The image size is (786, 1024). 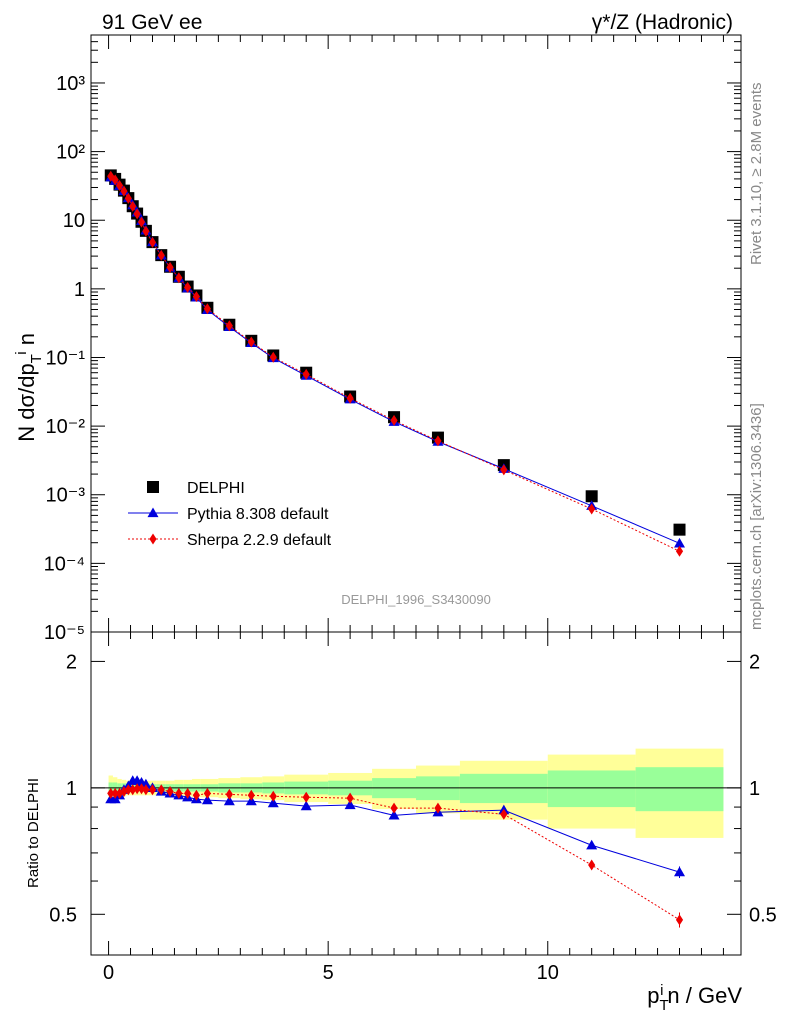 I want to click on y-tick-label: 10⁻⁵, so click(x=64, y=633).